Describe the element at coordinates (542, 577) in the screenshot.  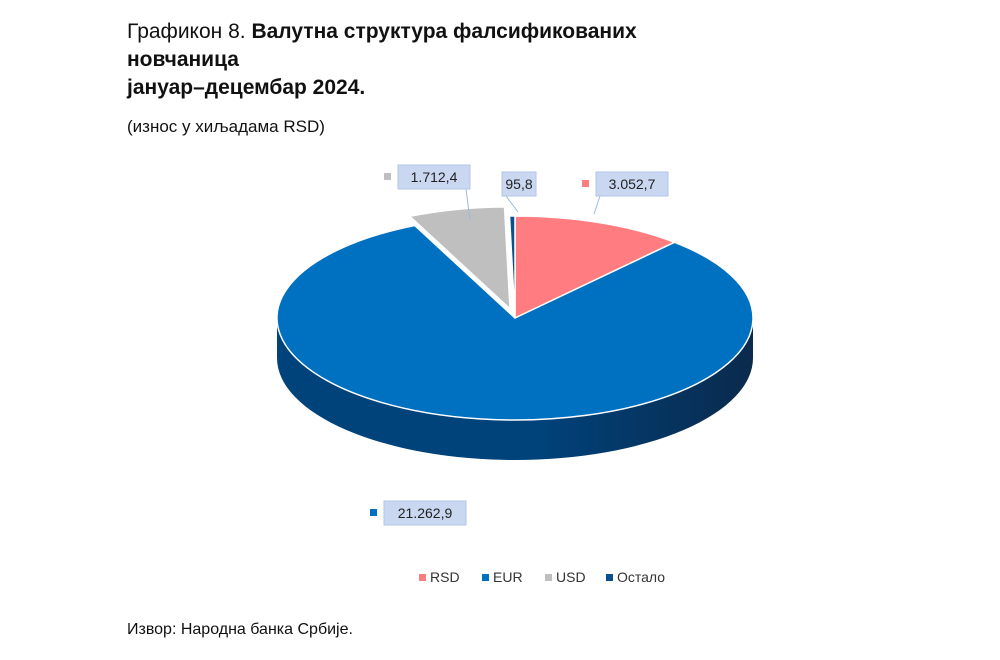
I see `legend: RSD EUR USD Остало` at that location.